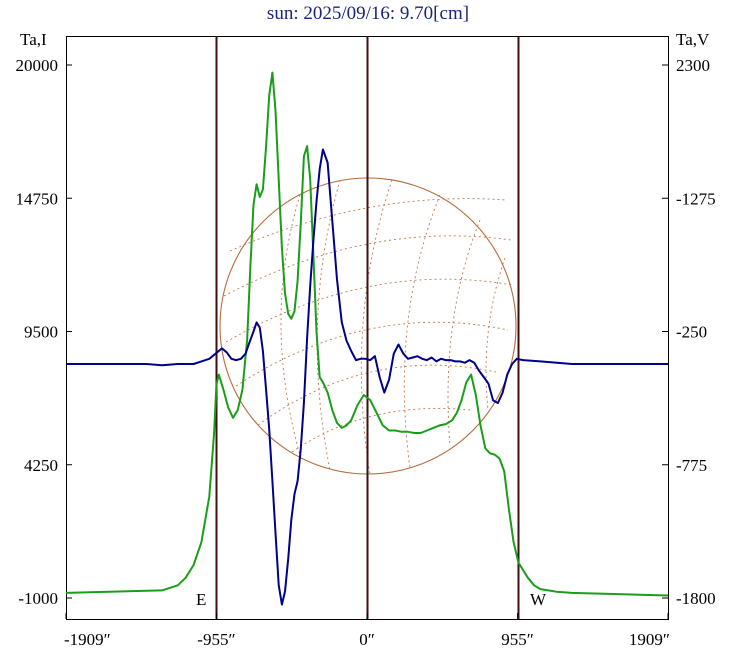  Describe the element at coordinates (693, 39) in the screenshot. I see `right-axis-label: Ta,V` at that location.